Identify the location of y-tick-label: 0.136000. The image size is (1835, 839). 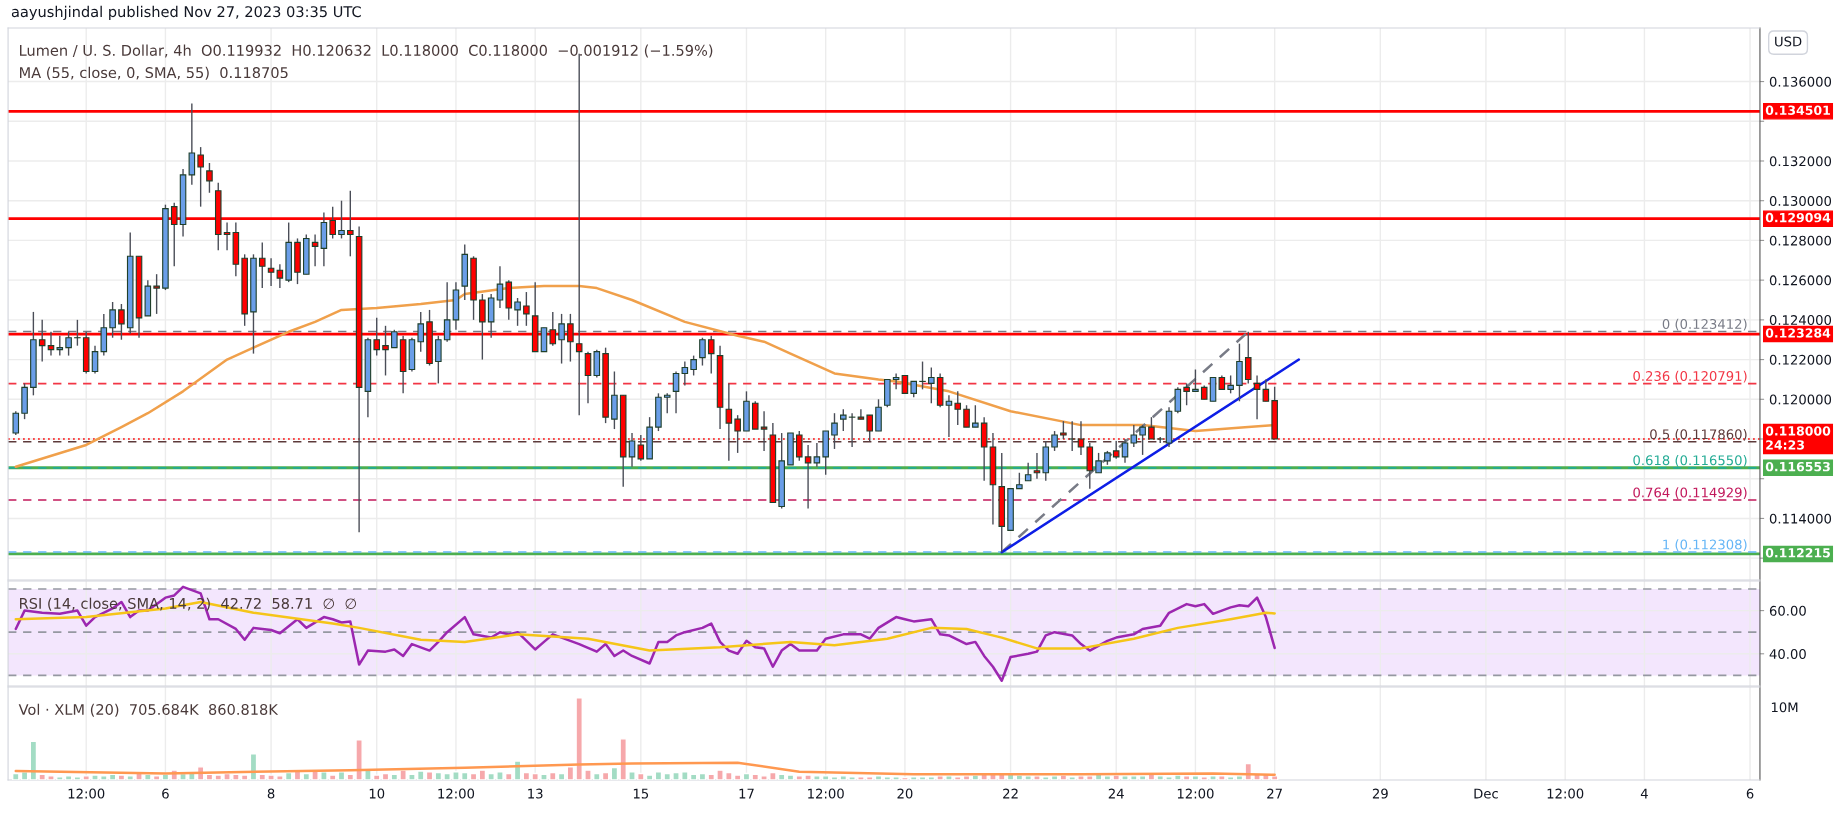
(1800, 81).